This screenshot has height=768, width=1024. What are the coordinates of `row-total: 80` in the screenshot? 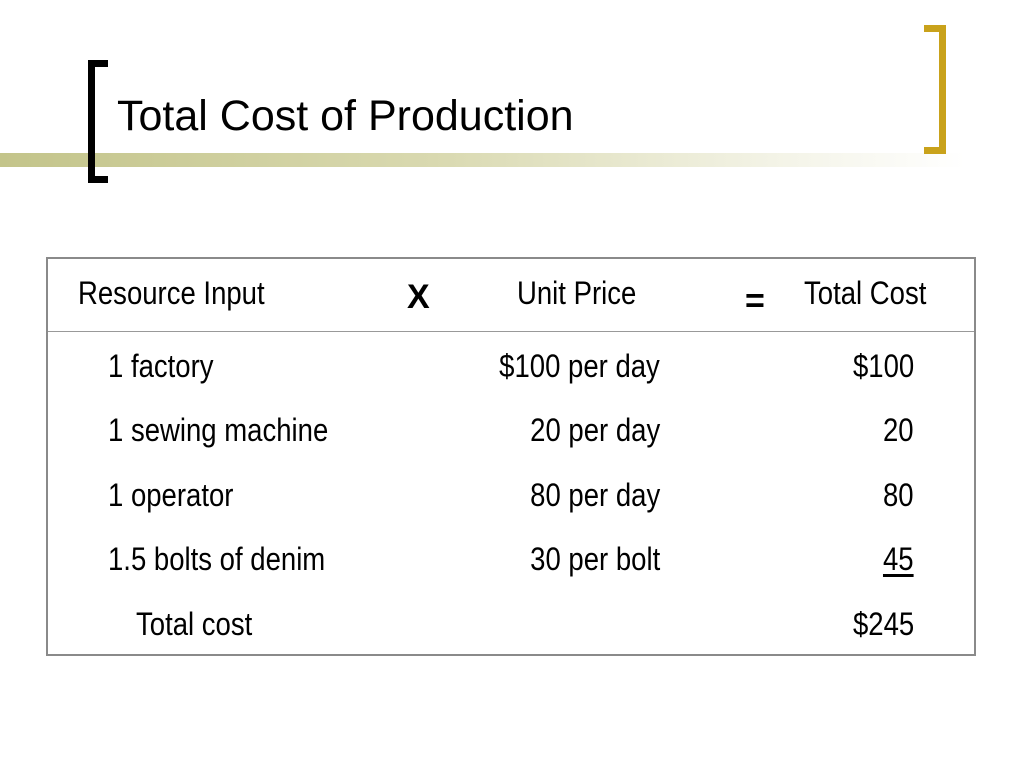 It's located at (898, 495).